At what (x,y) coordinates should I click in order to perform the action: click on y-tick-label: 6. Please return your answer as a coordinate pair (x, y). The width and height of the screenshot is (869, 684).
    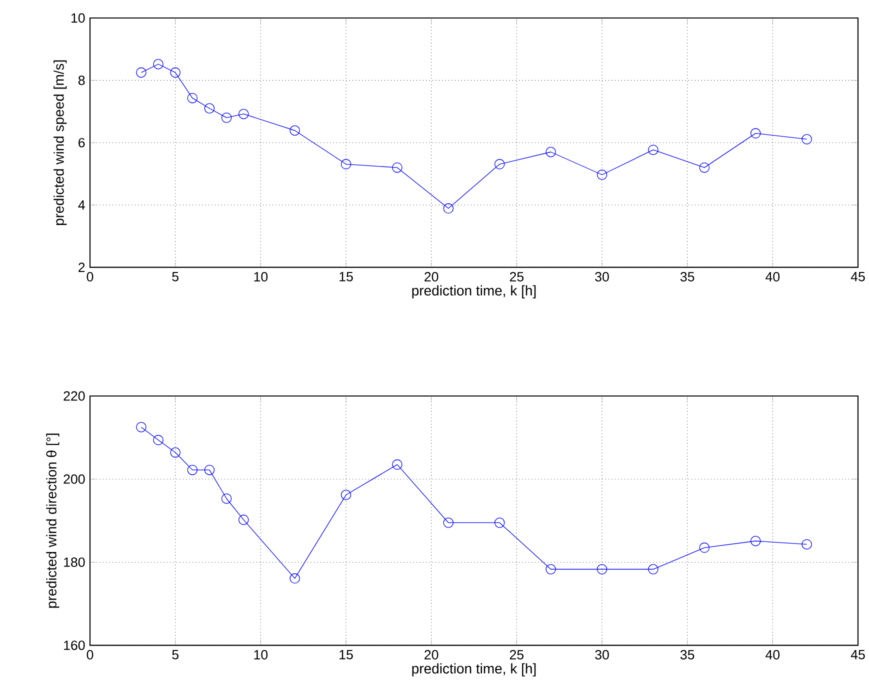
    Looking at the image, I should click on (81, 143).